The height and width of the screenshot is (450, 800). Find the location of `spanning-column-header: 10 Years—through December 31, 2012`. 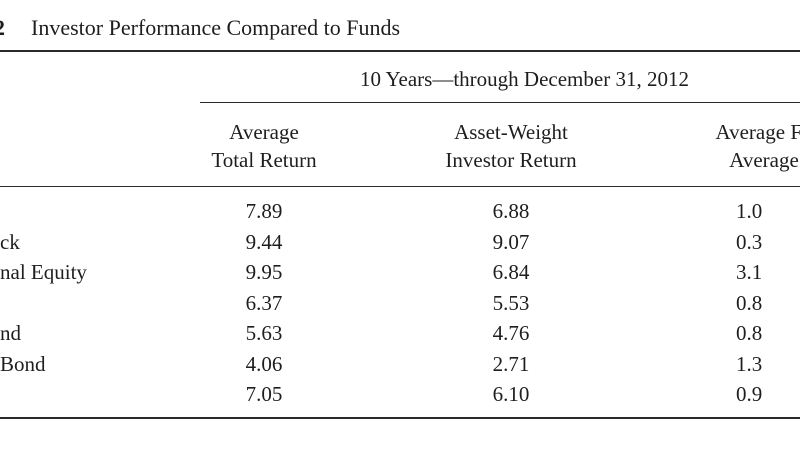

spanning-column-header: 10 Years—through December 31, 2012 is located at coordinates (524, 79).